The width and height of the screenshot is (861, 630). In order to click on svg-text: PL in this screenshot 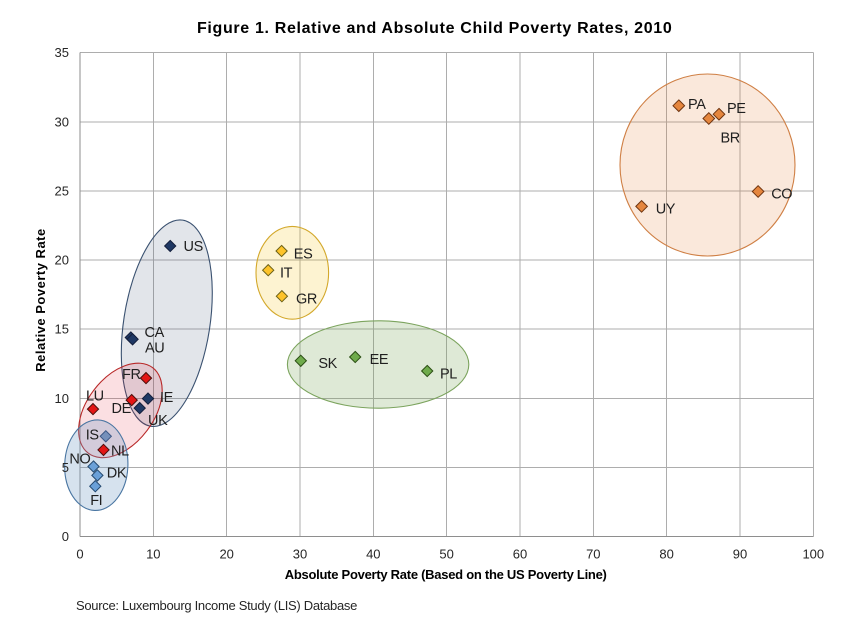, I will do `click(448, 375)`.